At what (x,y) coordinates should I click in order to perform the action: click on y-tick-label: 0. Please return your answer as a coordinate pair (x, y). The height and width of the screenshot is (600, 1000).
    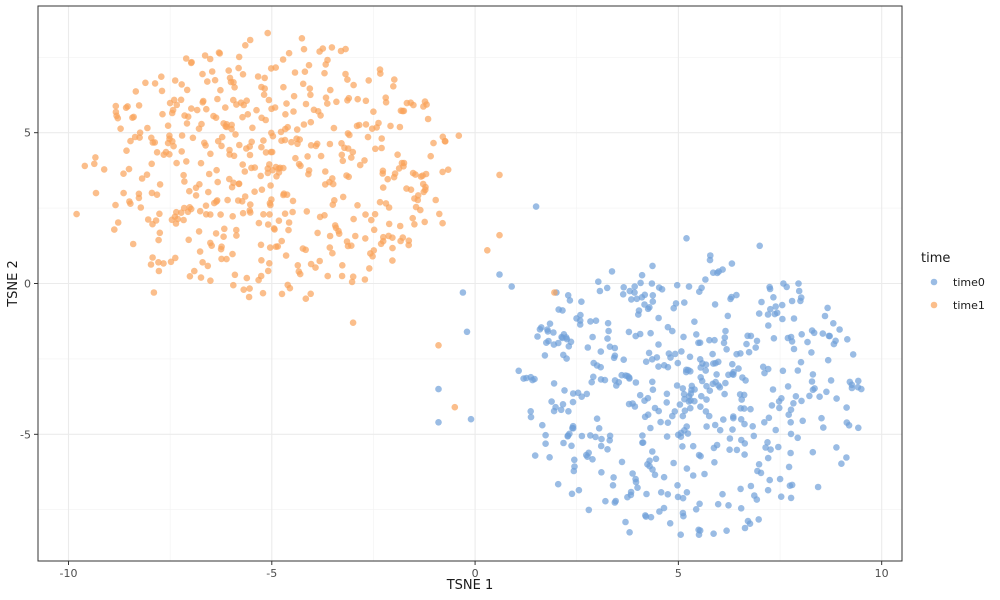
    Looking at the image, I should click on (27, 284).